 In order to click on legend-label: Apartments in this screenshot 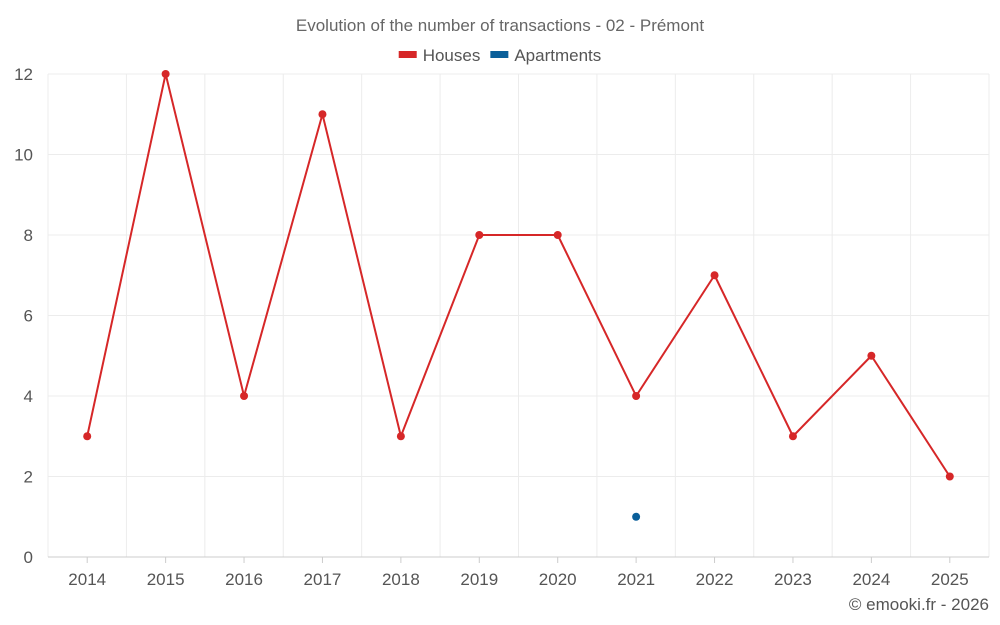, I will do `click(557, 55)`.